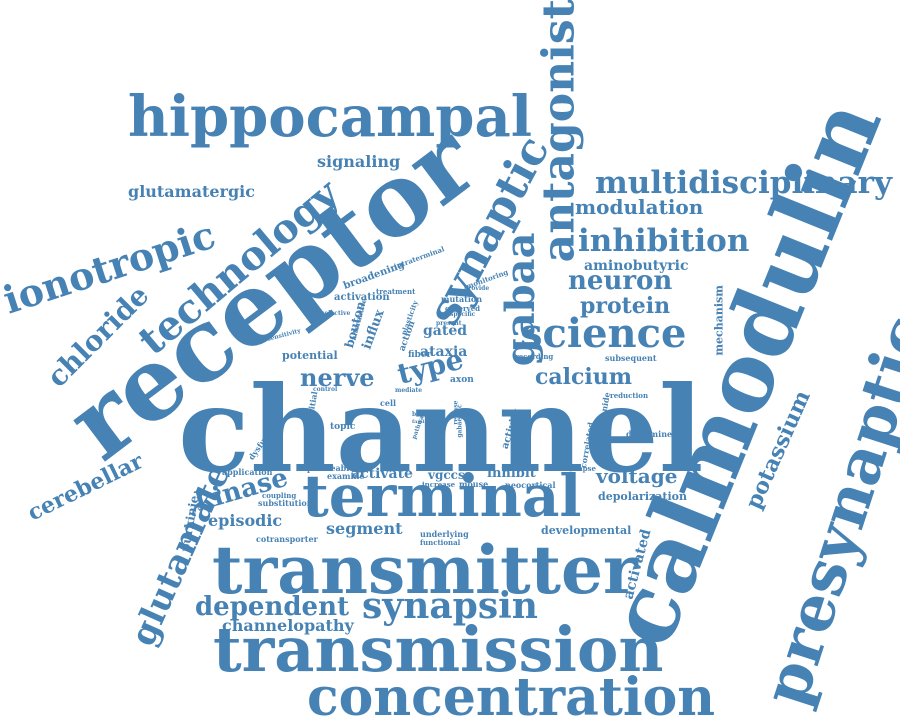 The width and height of the screenshot is (900, 717). Describe the element at coordinates (325, 390) in the screenshot. I see `word-control: control` at that location.